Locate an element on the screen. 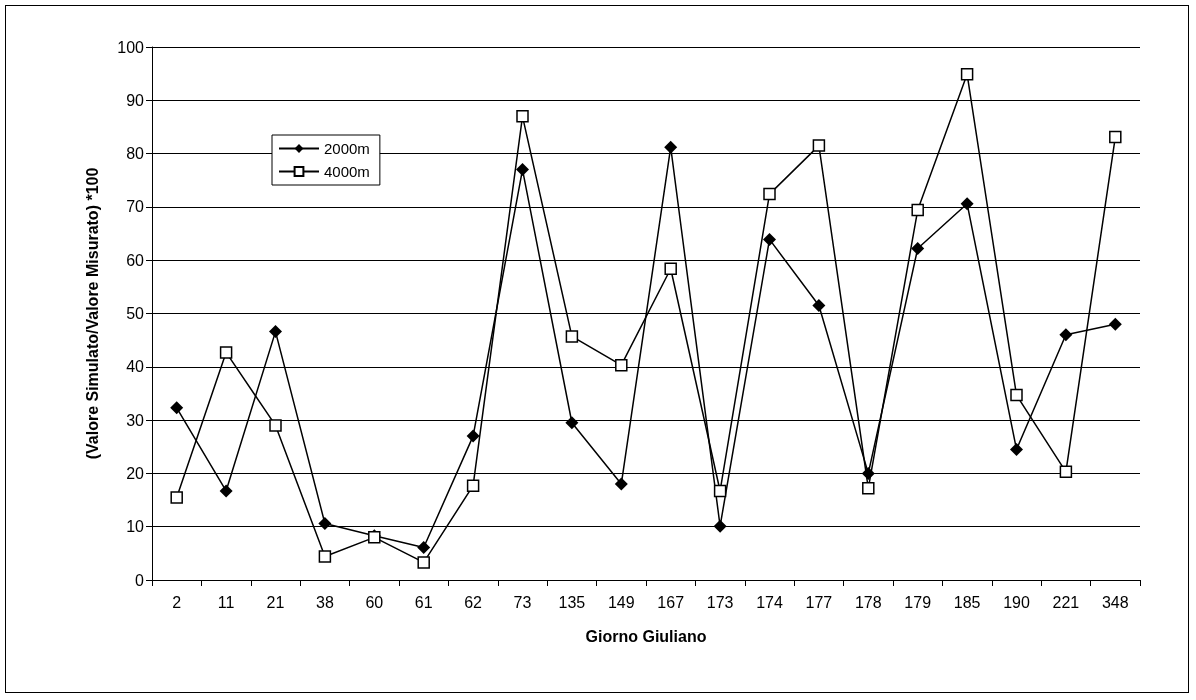 Image resolution: width=1196 pixels, height=700 pixels. x-tick-label: 62 is located at coordinates (473, 602).